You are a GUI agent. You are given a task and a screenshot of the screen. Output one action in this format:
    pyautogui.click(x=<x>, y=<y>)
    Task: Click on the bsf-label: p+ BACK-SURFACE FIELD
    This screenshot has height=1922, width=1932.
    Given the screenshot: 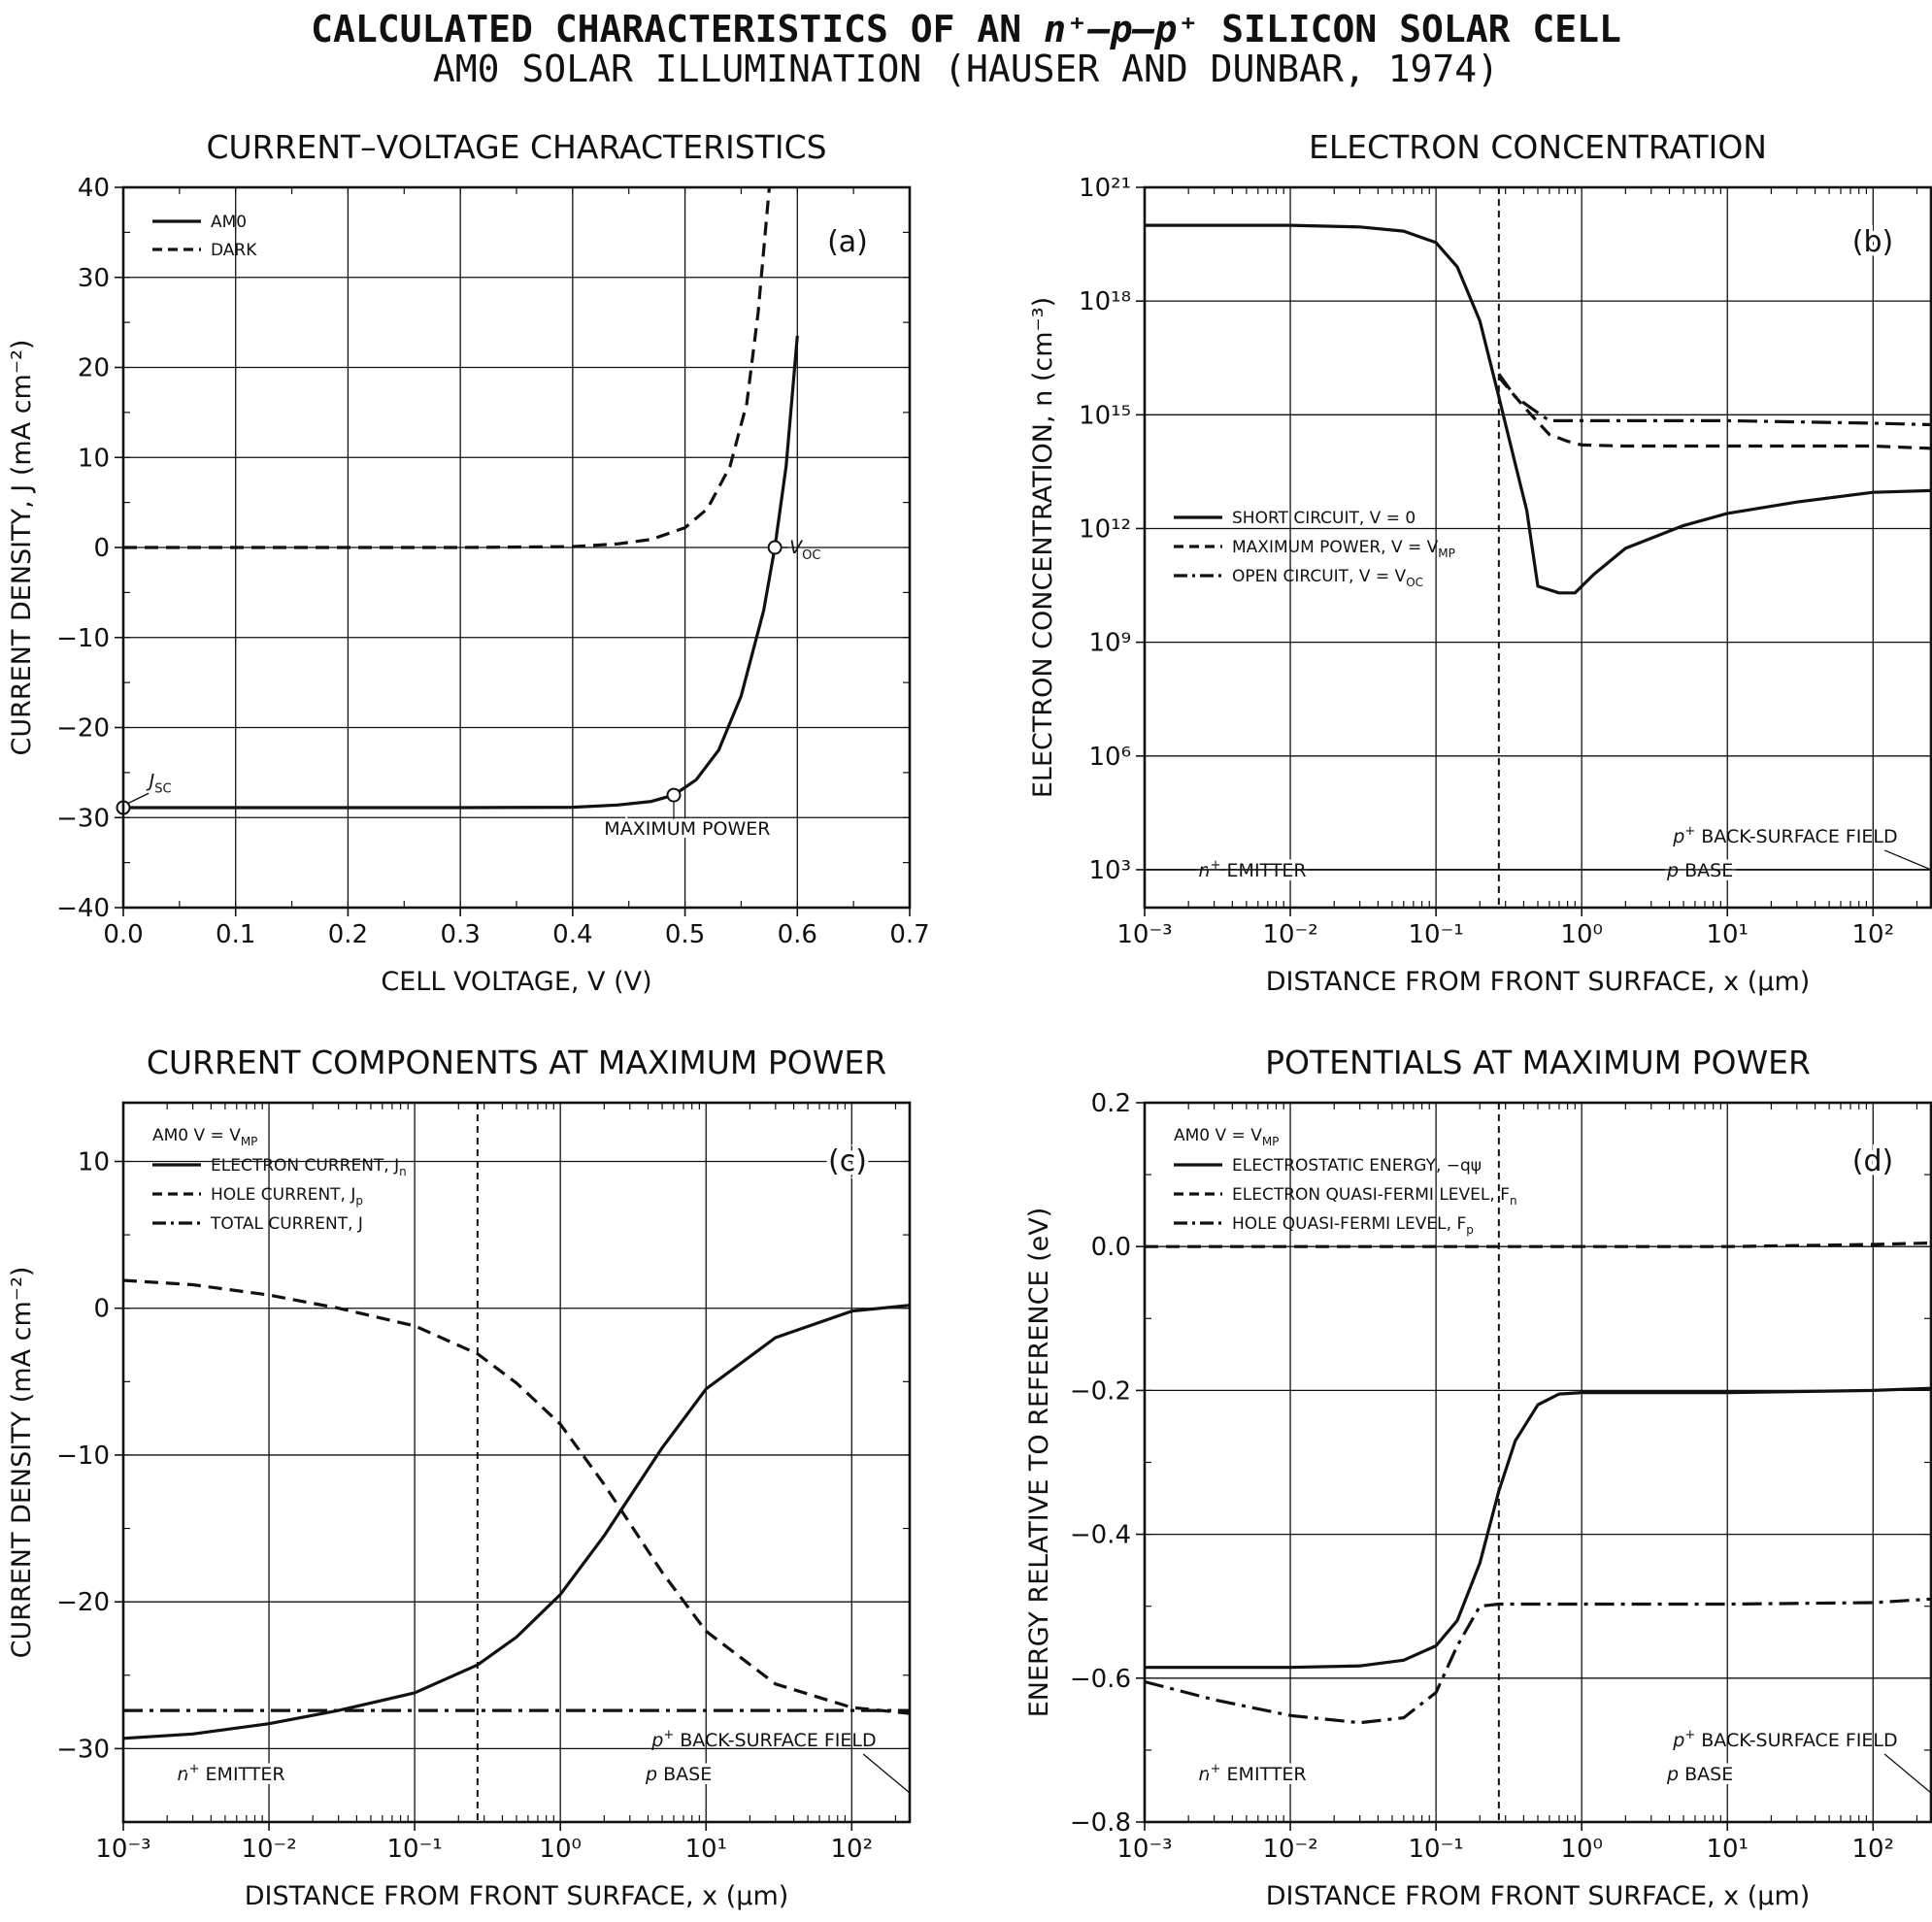 What is the action you would take?
    pyautogui.click(x=1784, y=1740)
    